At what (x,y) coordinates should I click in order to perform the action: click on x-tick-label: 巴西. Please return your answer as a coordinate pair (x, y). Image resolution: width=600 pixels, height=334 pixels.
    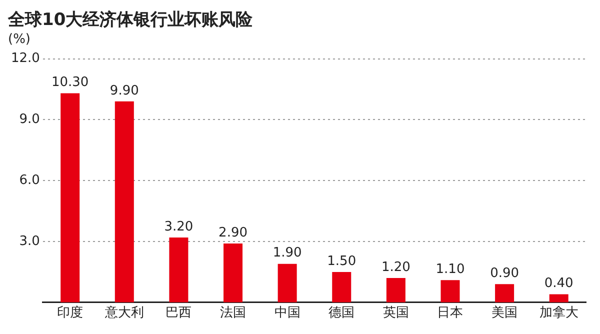
    Looking at the image, I should click on (179, 313).